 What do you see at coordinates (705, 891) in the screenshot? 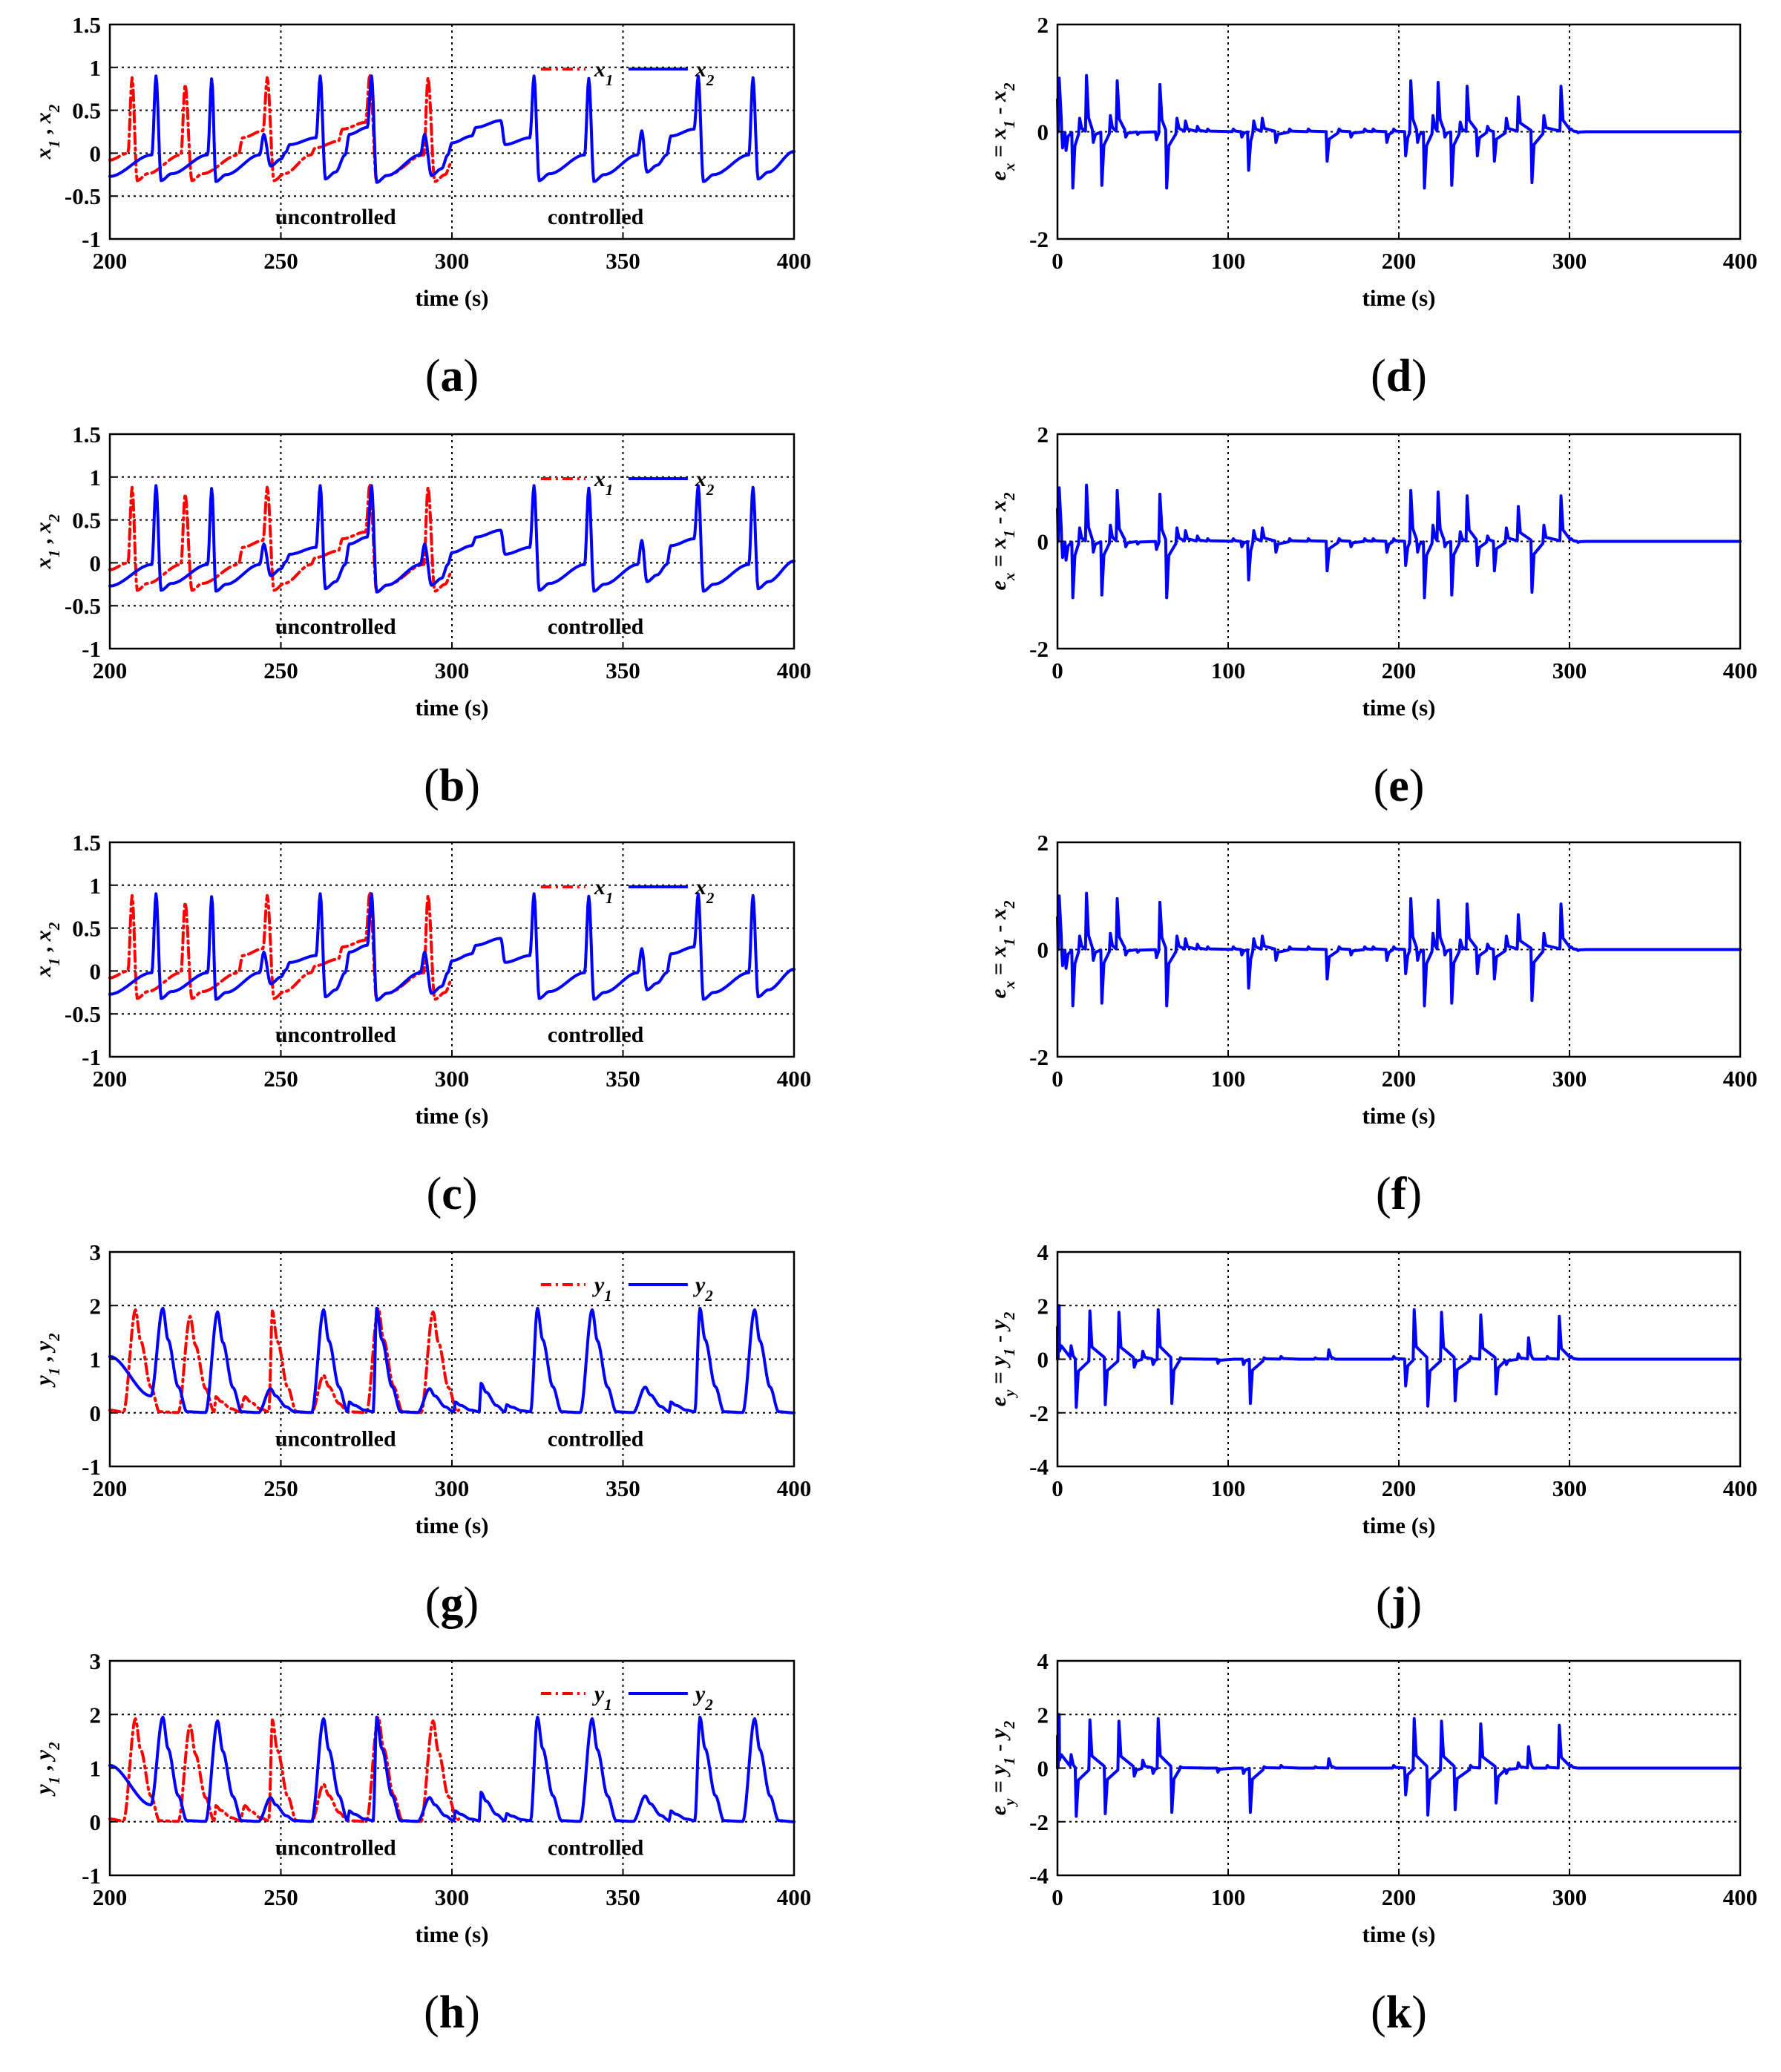
I see `legend-label-x2: x2` at bounding box center [705, 891].